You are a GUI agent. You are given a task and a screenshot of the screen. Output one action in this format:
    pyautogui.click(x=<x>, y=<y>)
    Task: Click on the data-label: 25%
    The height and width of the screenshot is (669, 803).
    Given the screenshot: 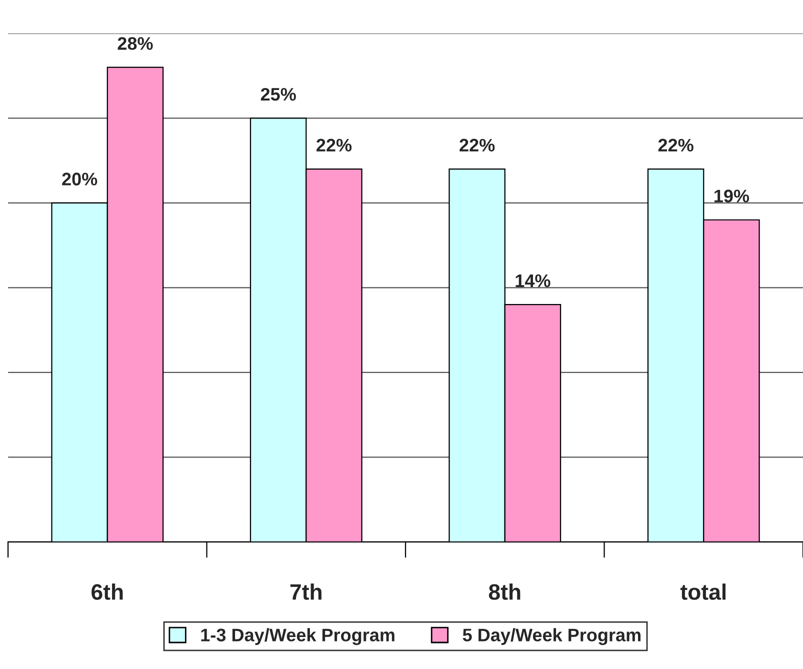 What is the action you would take?
    pyautogui.click(x=278, y=94)
    